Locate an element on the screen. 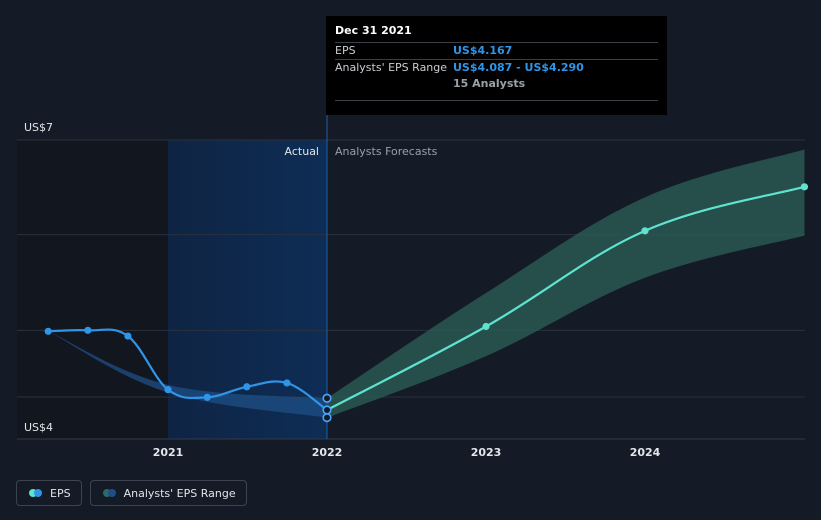  pre-2021-shade is located at coordinates (92, 289).